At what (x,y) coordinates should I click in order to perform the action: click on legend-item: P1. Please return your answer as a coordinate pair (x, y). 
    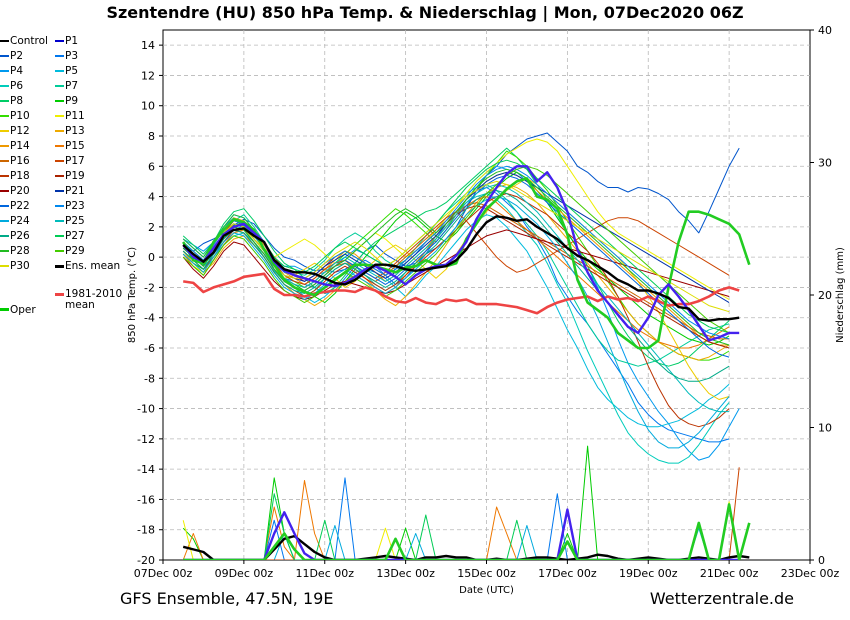
    Looking at the image, I should click on (66, 41).